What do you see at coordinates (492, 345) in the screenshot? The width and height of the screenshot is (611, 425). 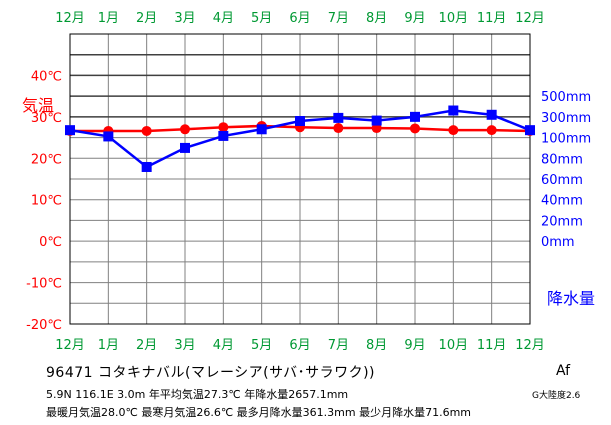 I see `month-label-bottom: 11月` at bounding box center [492, 345].